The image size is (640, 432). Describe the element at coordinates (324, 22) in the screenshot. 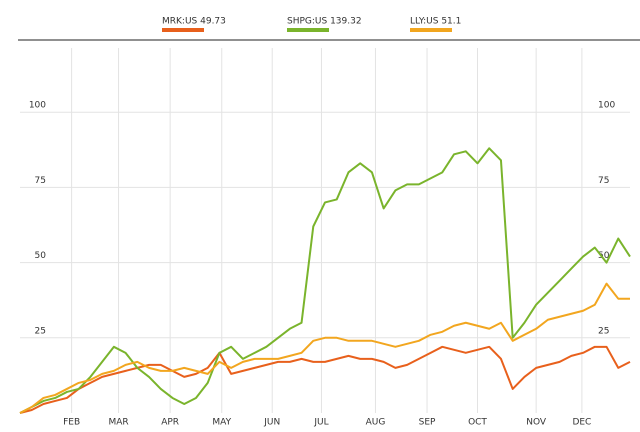

I see `legend-label: SHPG:US 139.32` at that location.